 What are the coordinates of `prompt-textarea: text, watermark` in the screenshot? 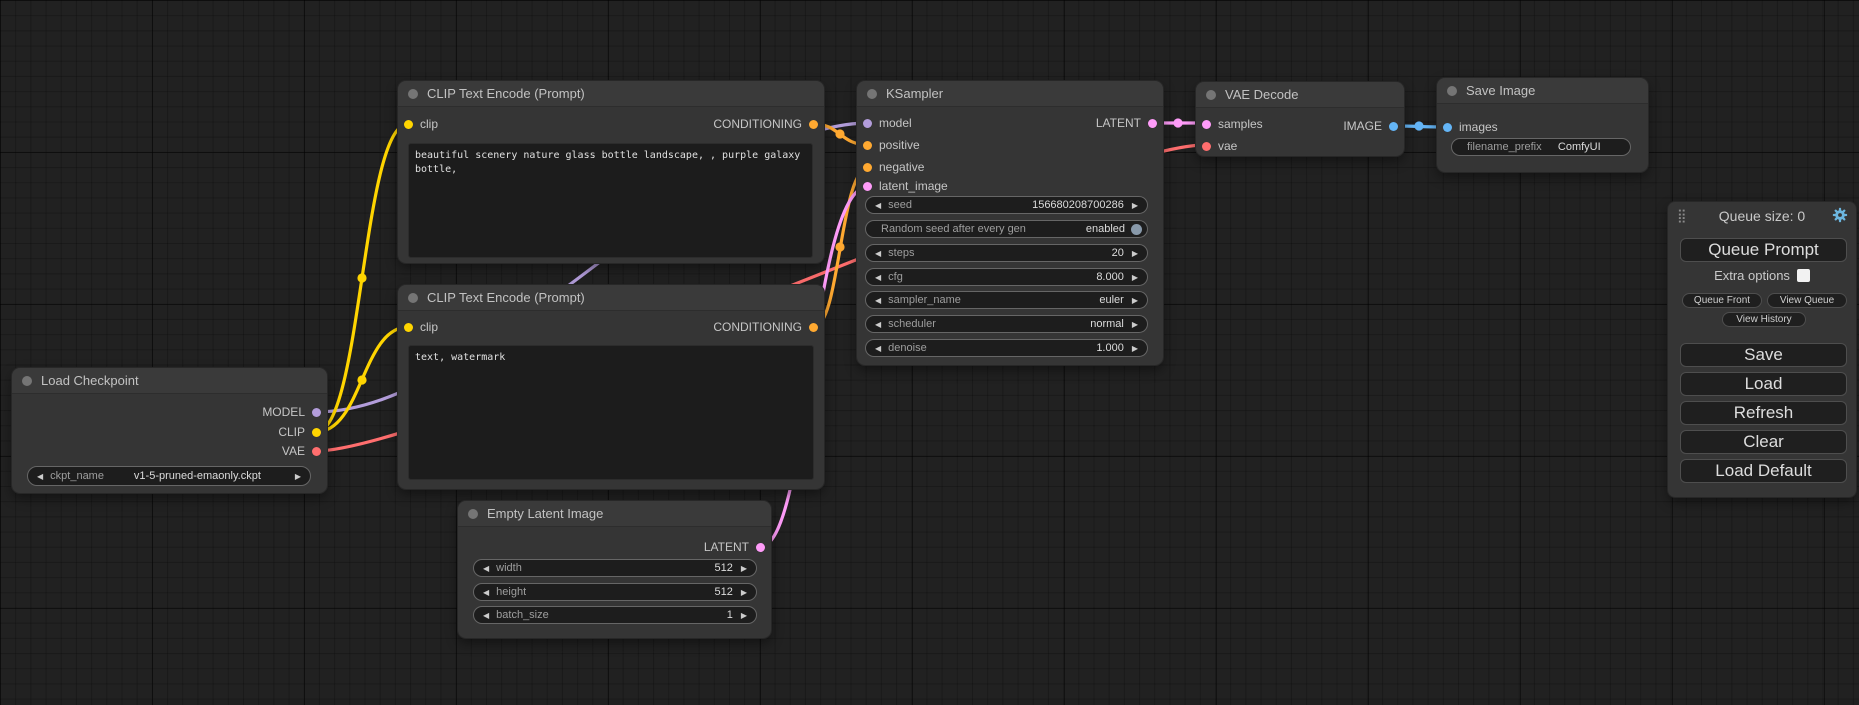 It's located at (611, 412).